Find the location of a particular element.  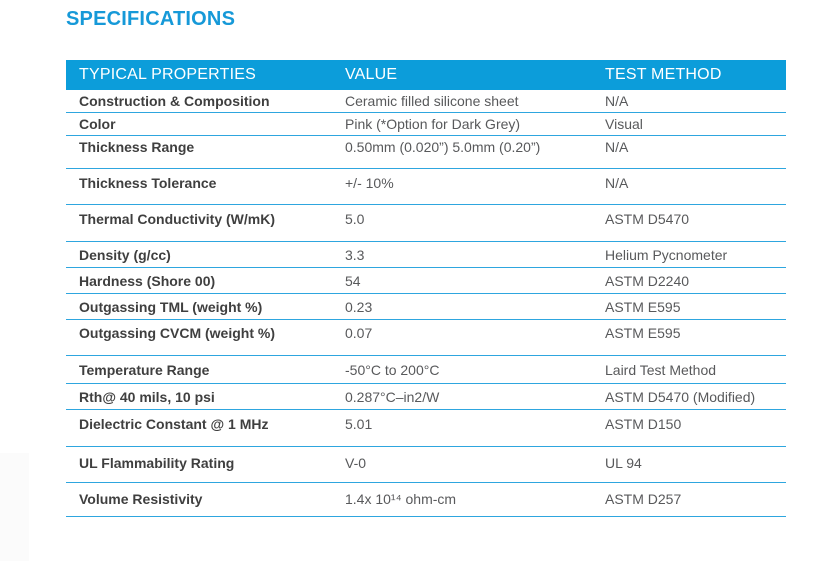

property-cell: Volume Resistivity is located at coordinates (141, 499).